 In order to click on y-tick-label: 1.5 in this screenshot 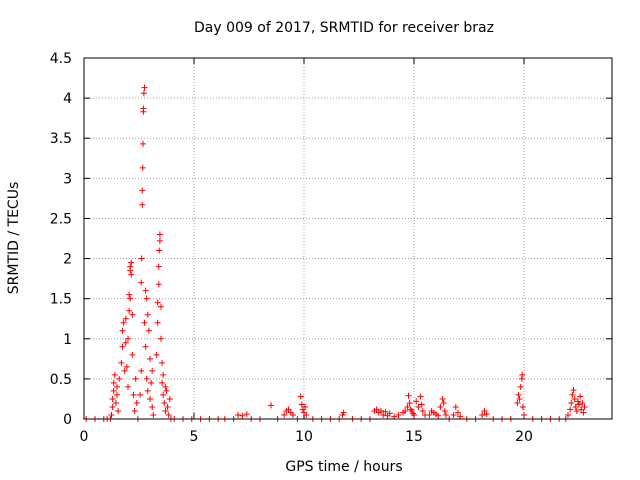, I will do `click(61, 300)`.